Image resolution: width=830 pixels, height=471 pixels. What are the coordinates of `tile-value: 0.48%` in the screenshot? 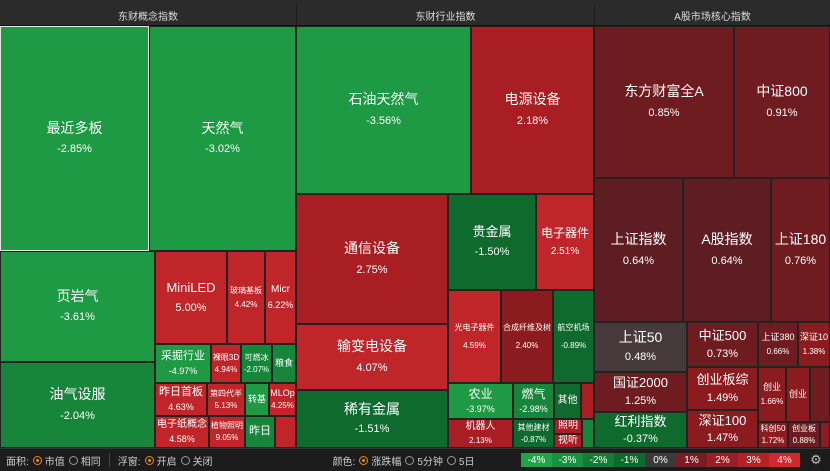 It's located at (640, 357).